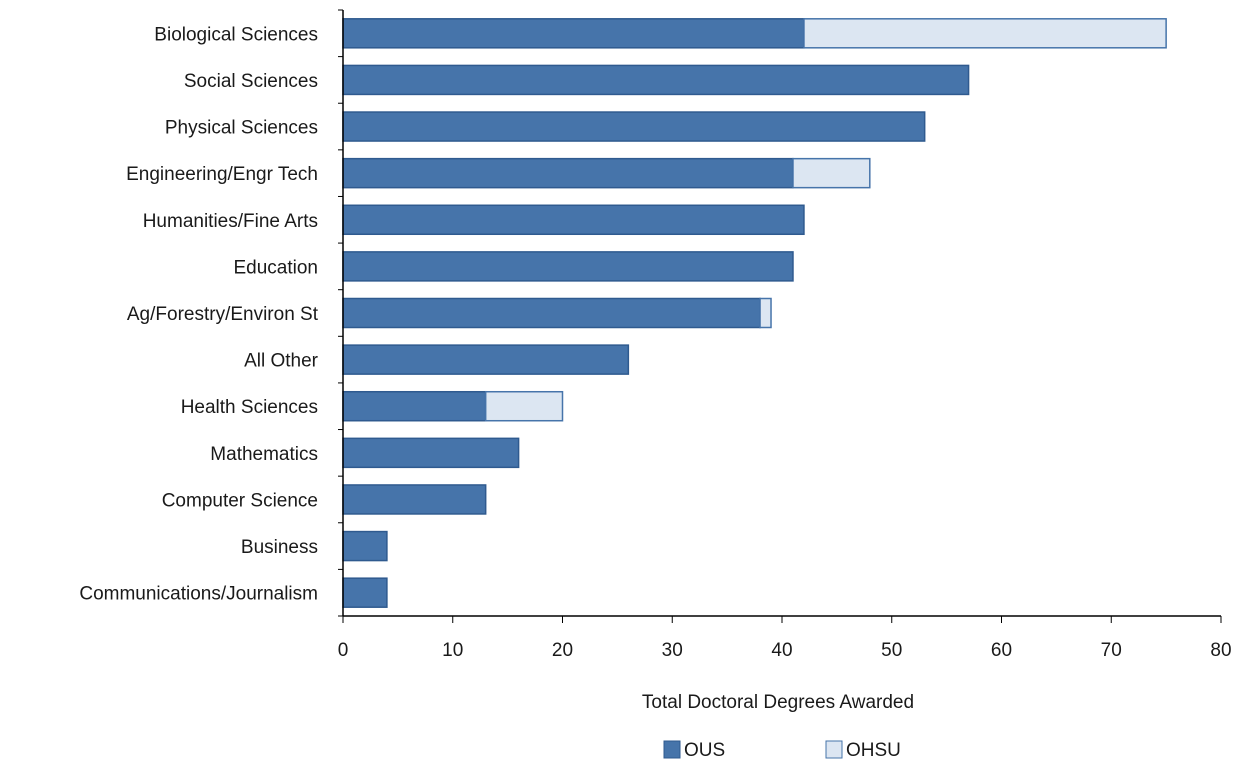  I want to click on category-label-engineering-engr-tech: Engineering/Engr Tech, so click(222, 174).